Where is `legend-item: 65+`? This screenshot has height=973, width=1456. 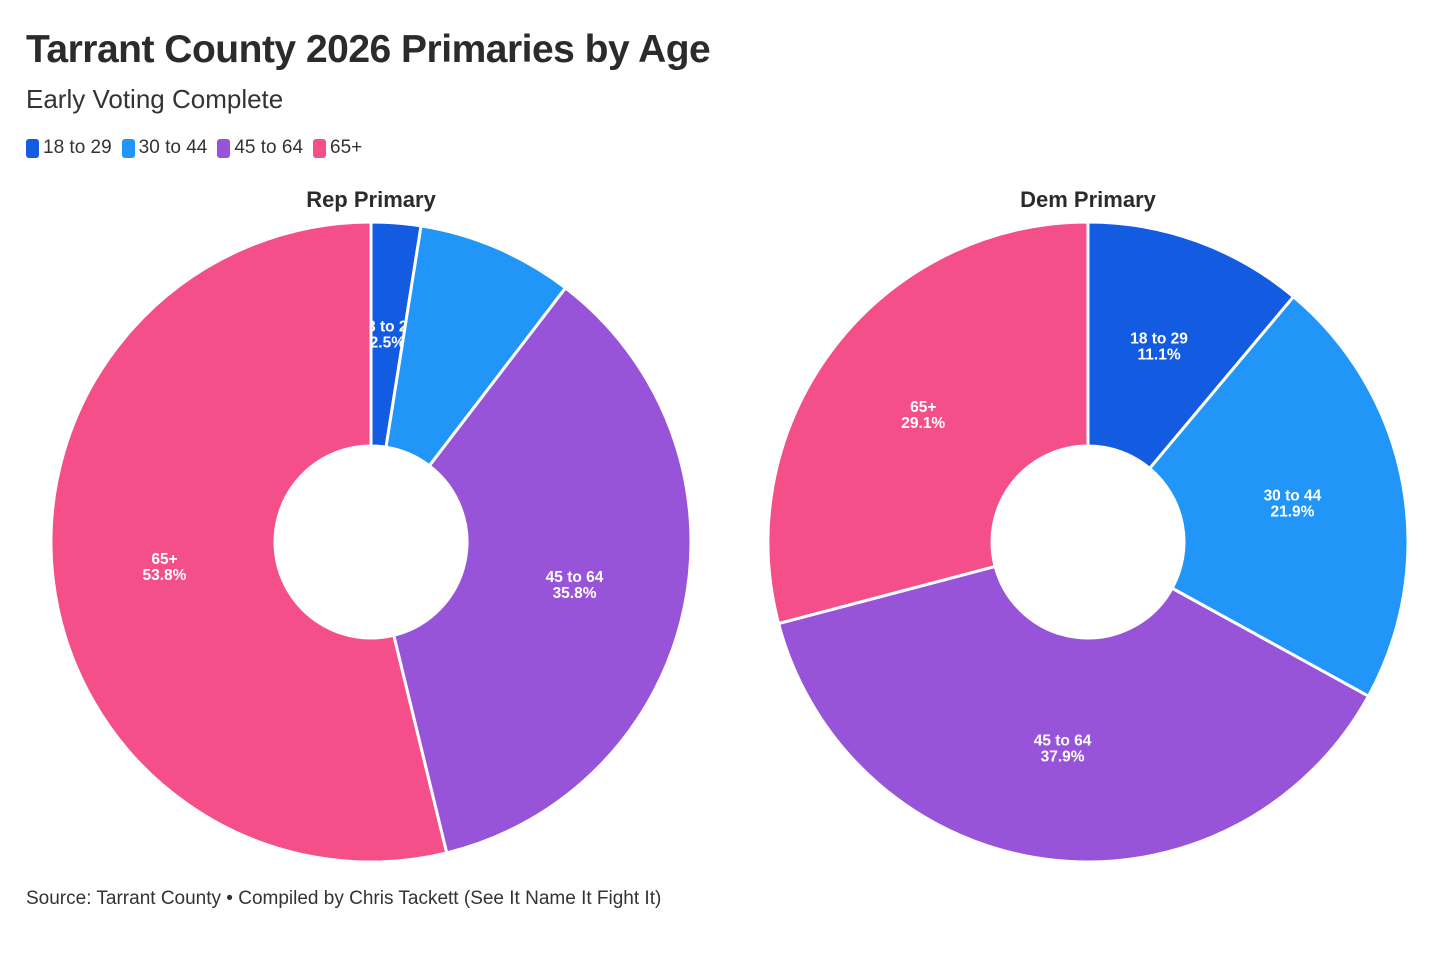
legend-item: 65+ is located at coordinates (337, 148).